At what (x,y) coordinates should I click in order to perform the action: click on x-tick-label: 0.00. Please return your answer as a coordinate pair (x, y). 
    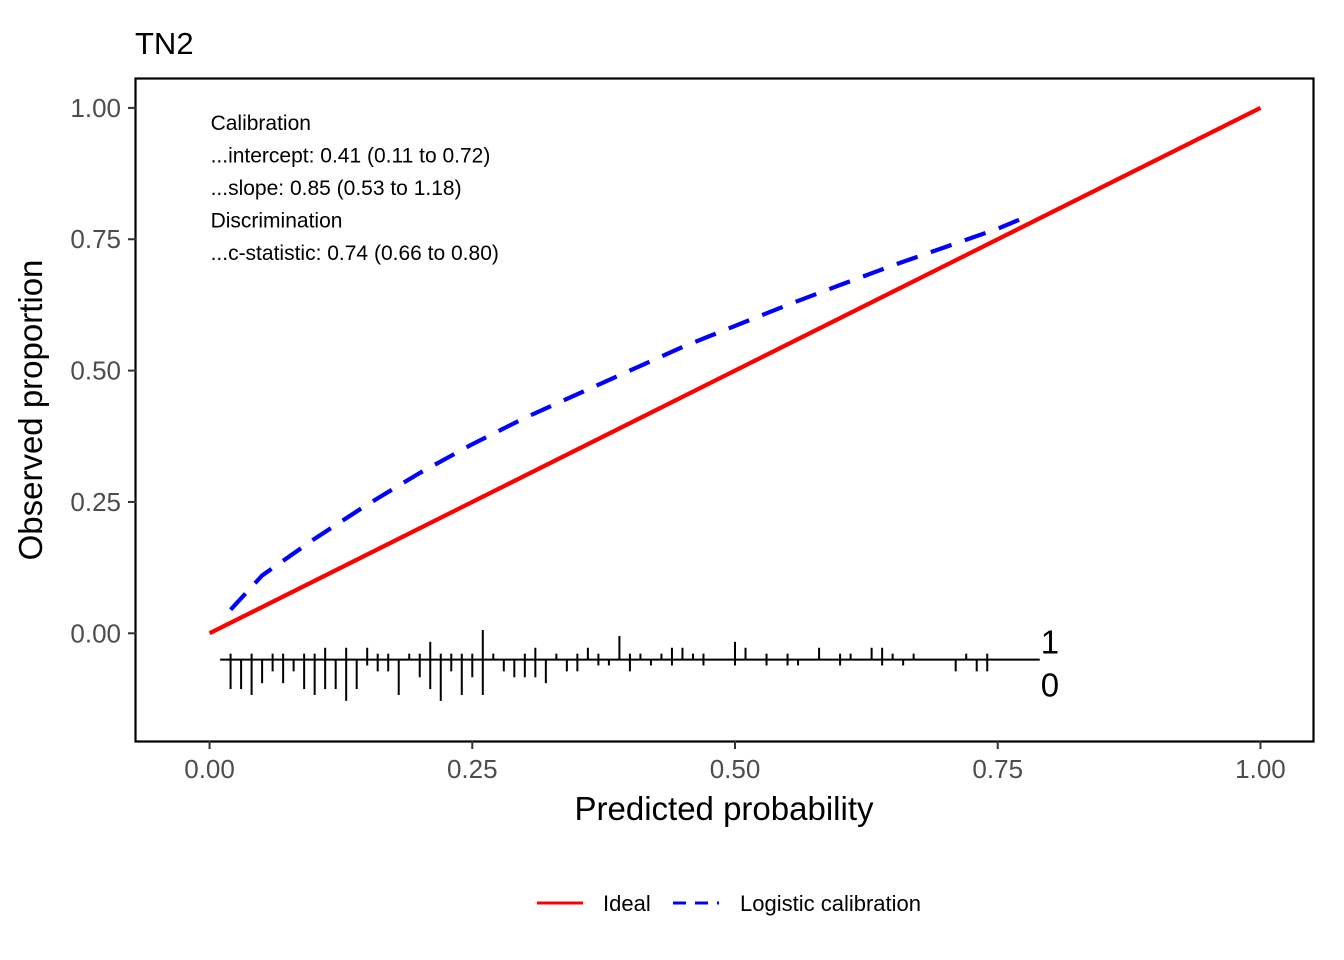
    Looking at the image, I should click on (209, 769).